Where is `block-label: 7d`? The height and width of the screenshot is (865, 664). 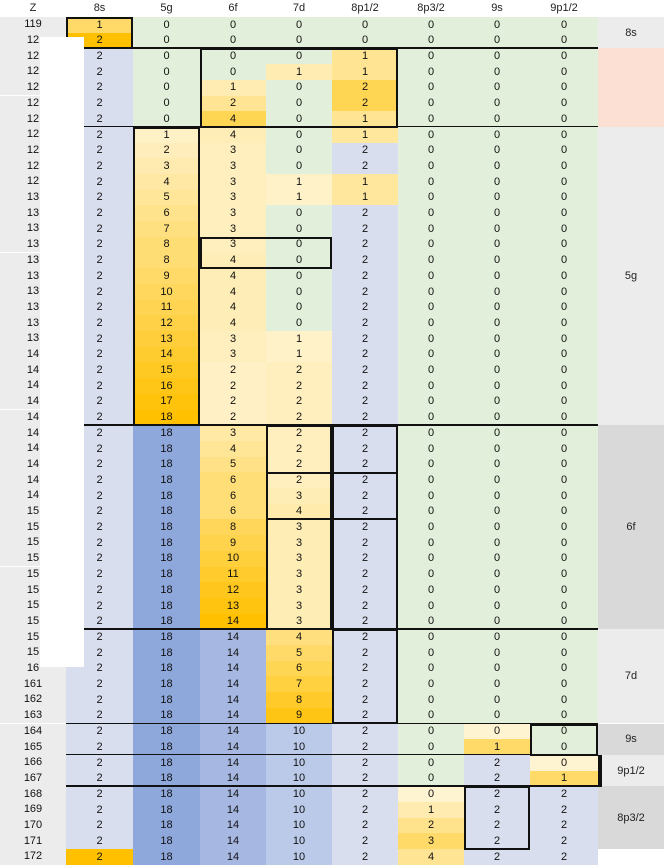 block-label: 7d is located at coordinates (631, 676).